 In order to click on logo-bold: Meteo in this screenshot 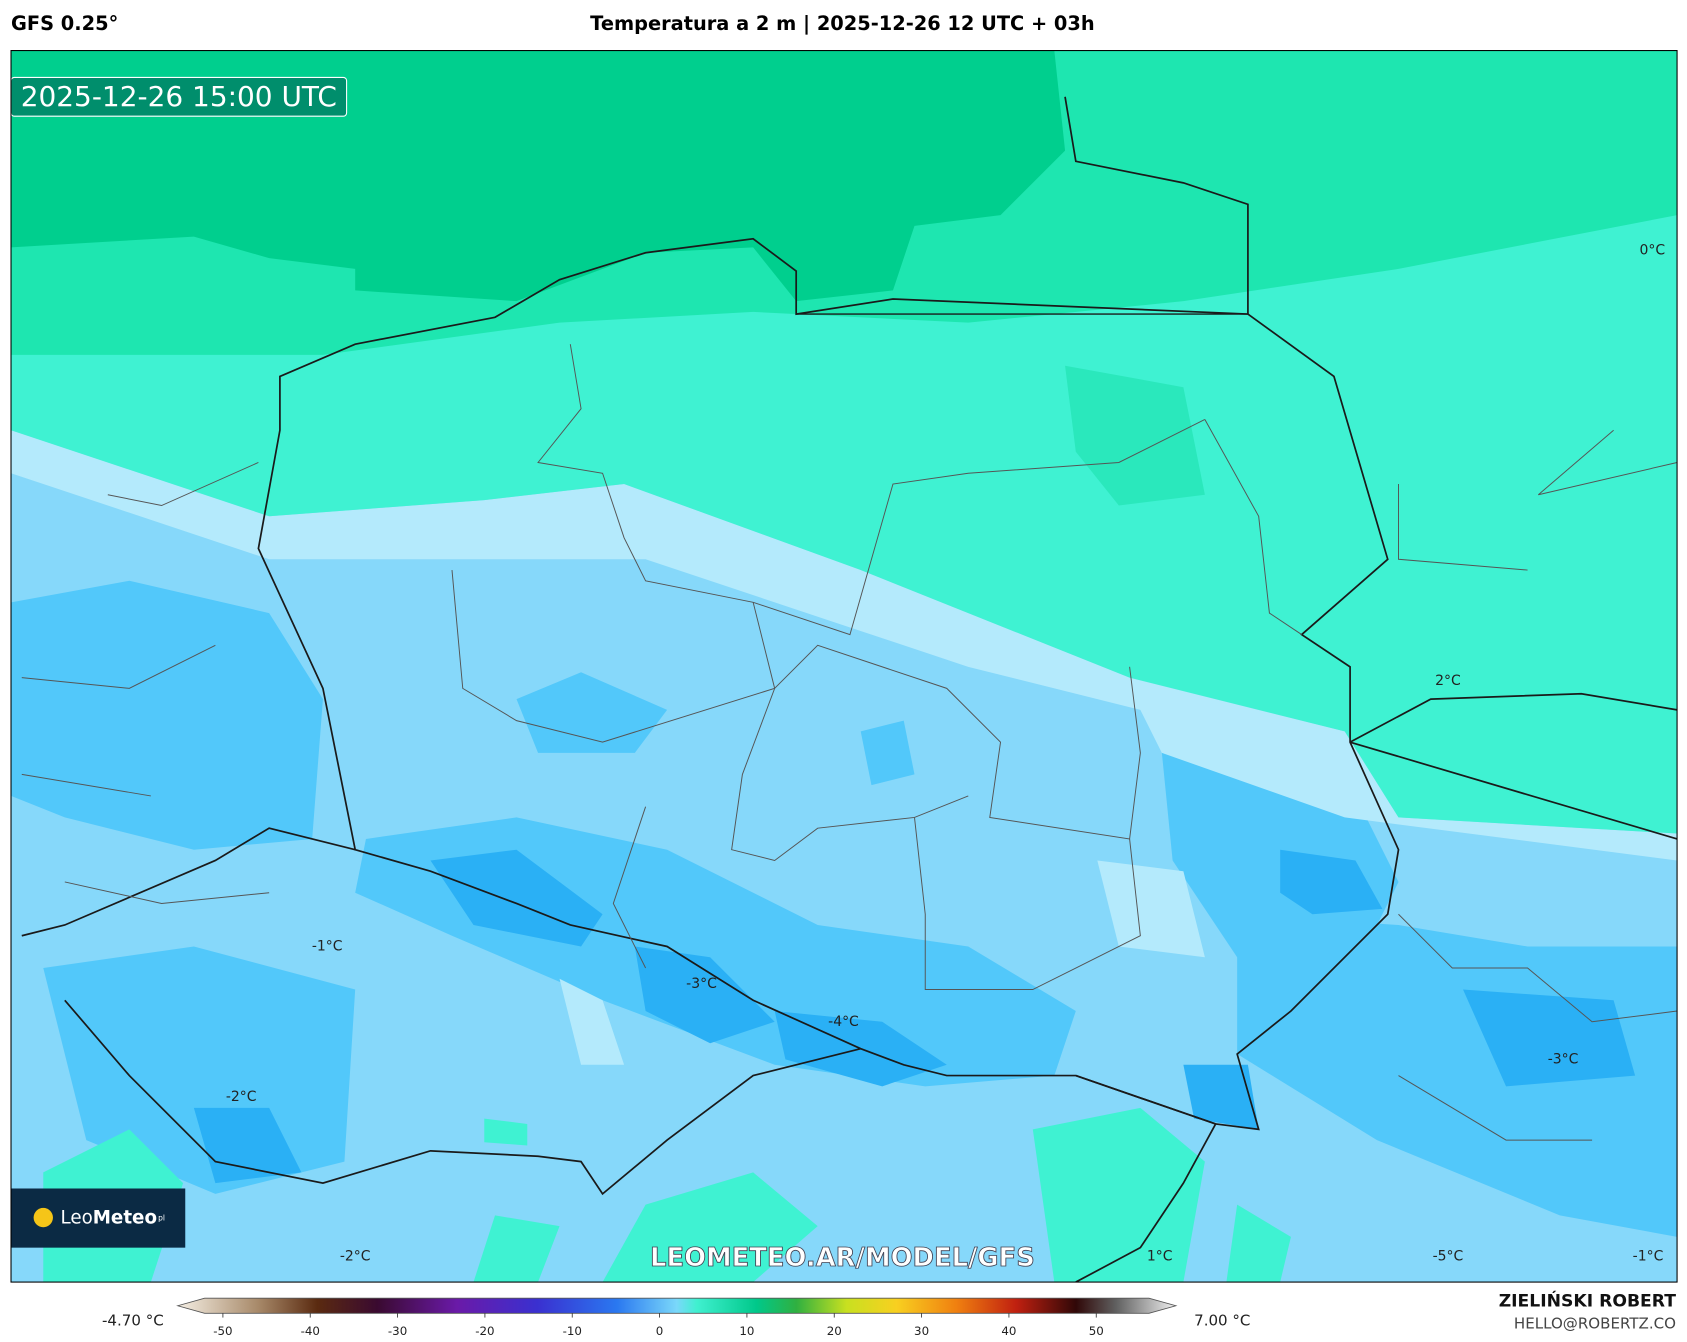, I will do `click(125, 1218)`.